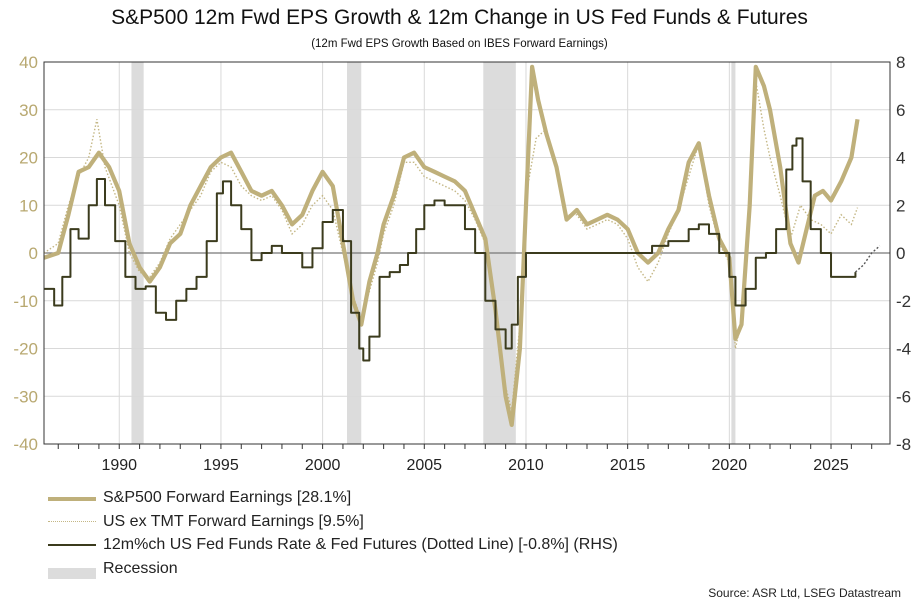 This screenshot has width=919, height=605. I want to click on legend-swatch-sp500, so click(72, 499).